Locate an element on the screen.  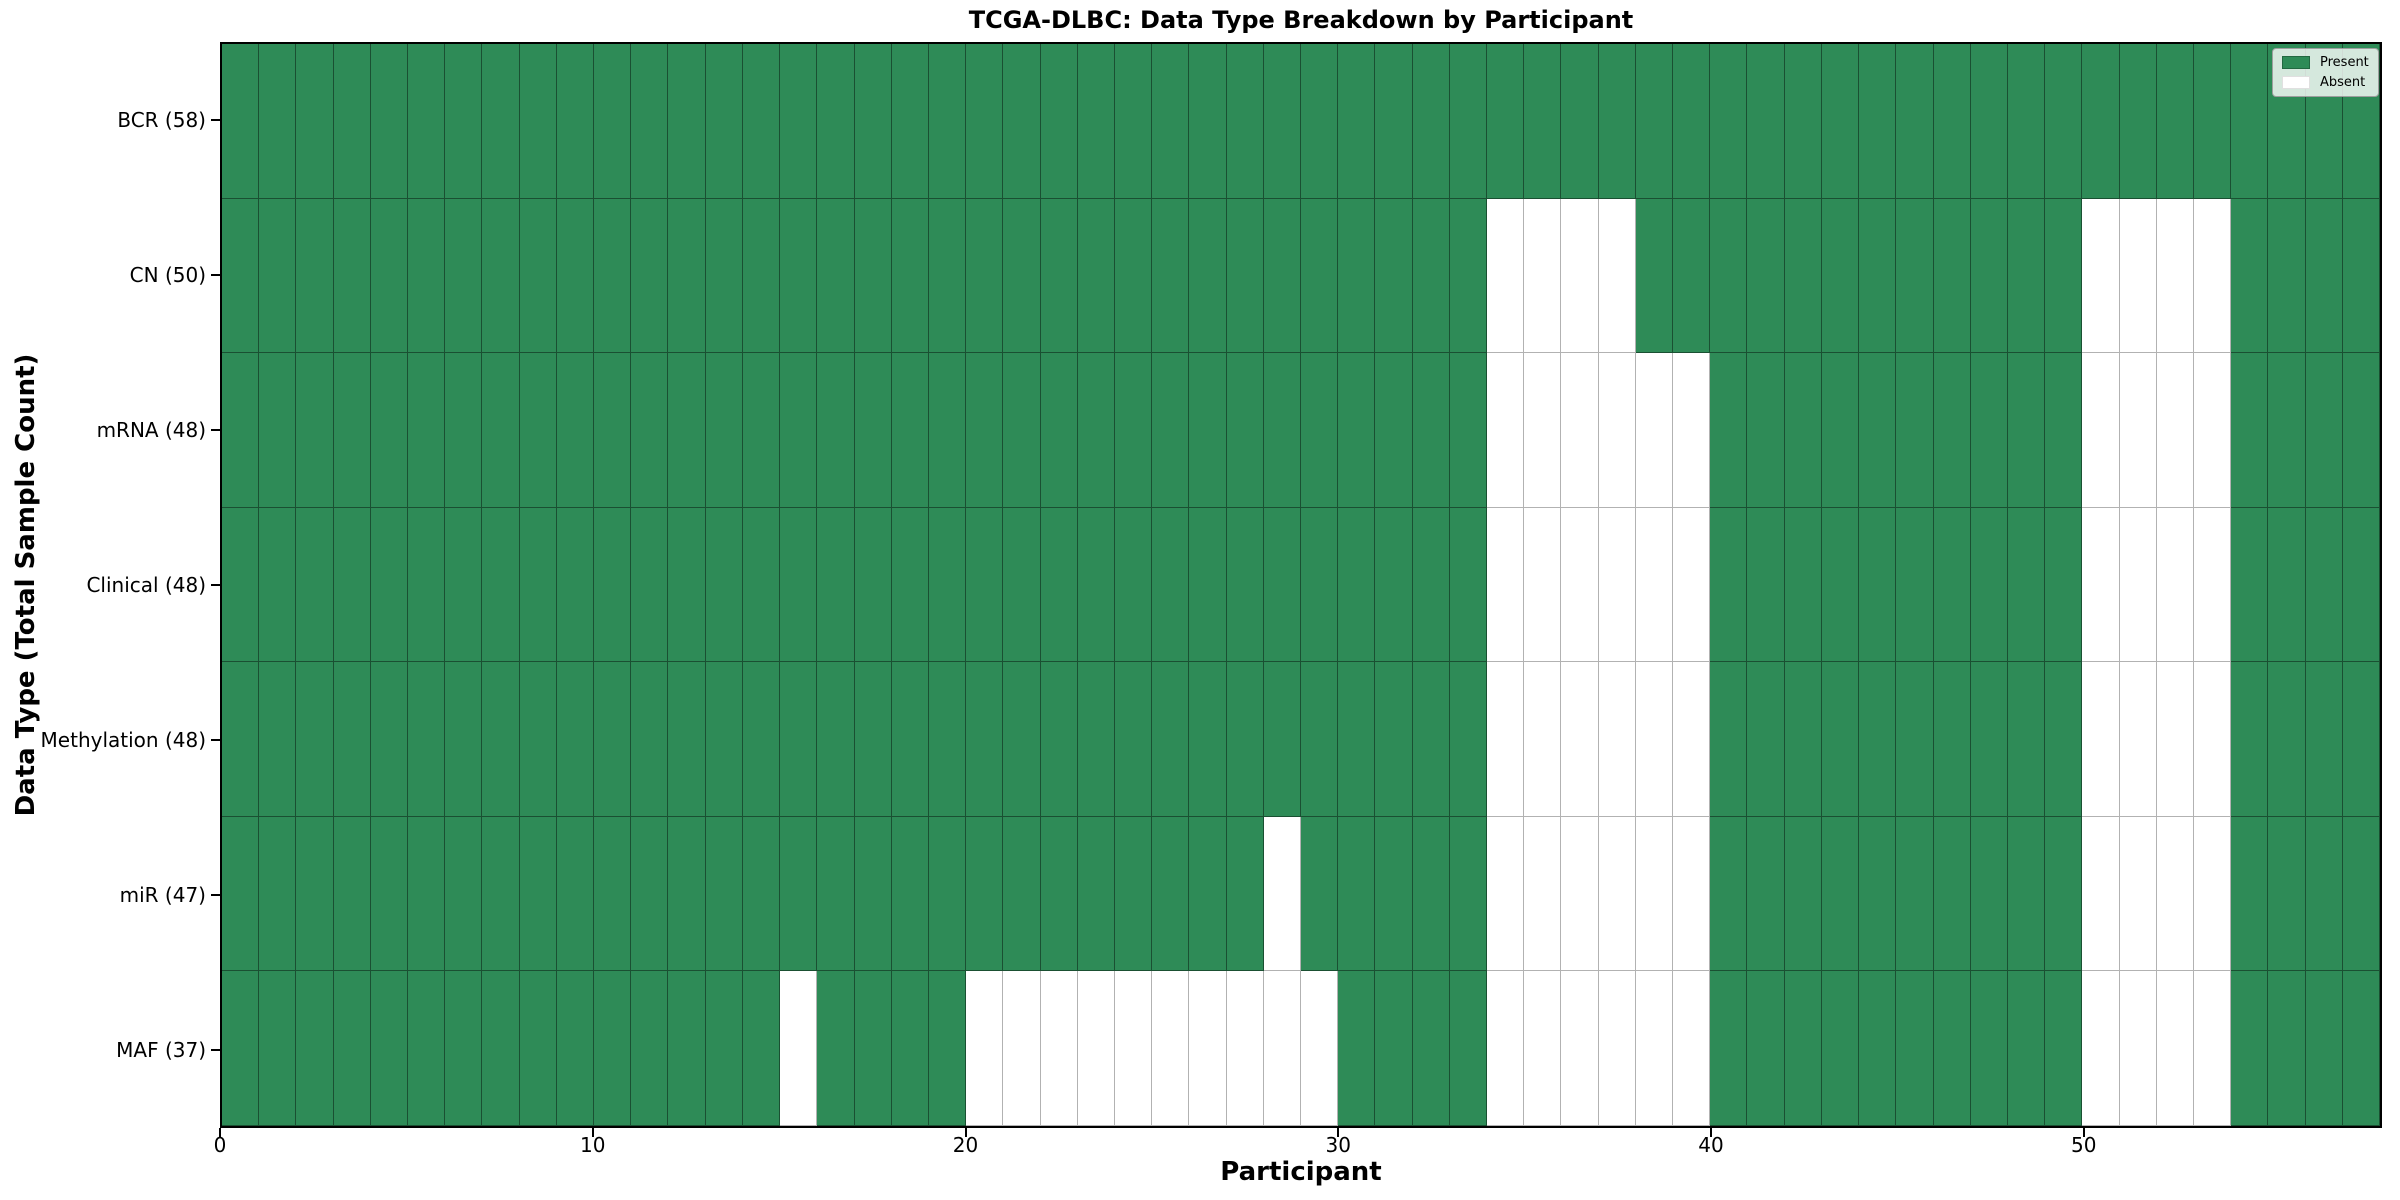
x-tick-label: 40 is located at coordinates (1711, 1145).